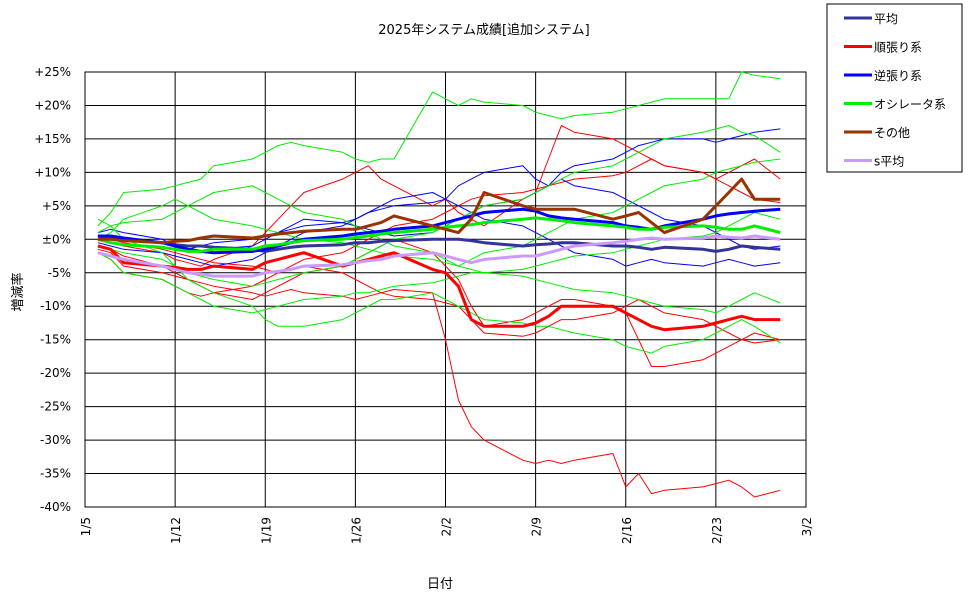 The width and height of the screenshot is (970, 599). I want to click on y-axis-label: 増減率, so click(18, 291).